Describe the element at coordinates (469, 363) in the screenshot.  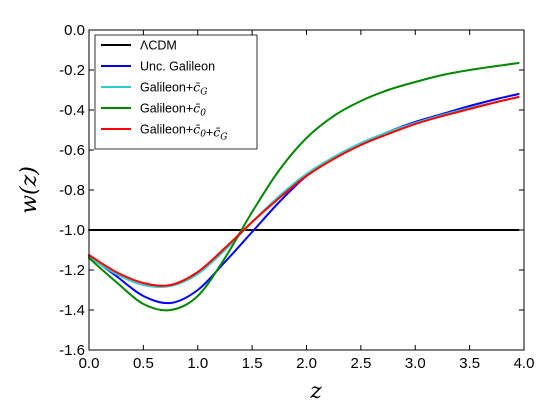
I see `x-tick-label: 3.5` at that location.